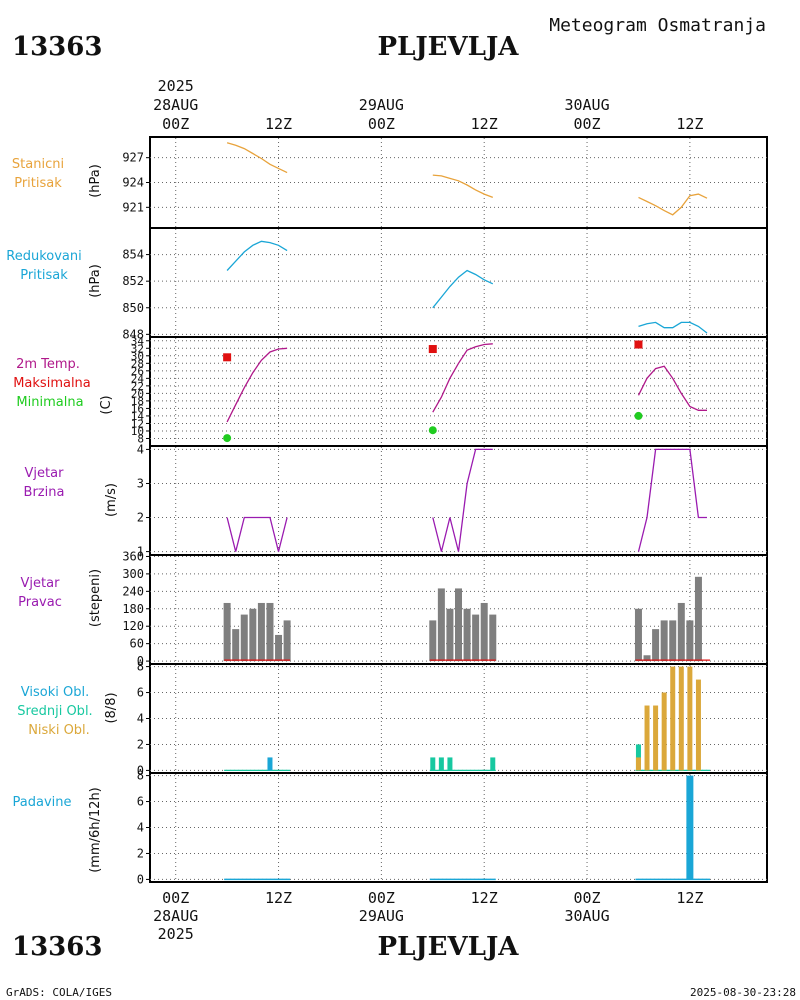  I want to click on pravac-panel: 0 60 120 180 240 300 360, so click(445, 608).